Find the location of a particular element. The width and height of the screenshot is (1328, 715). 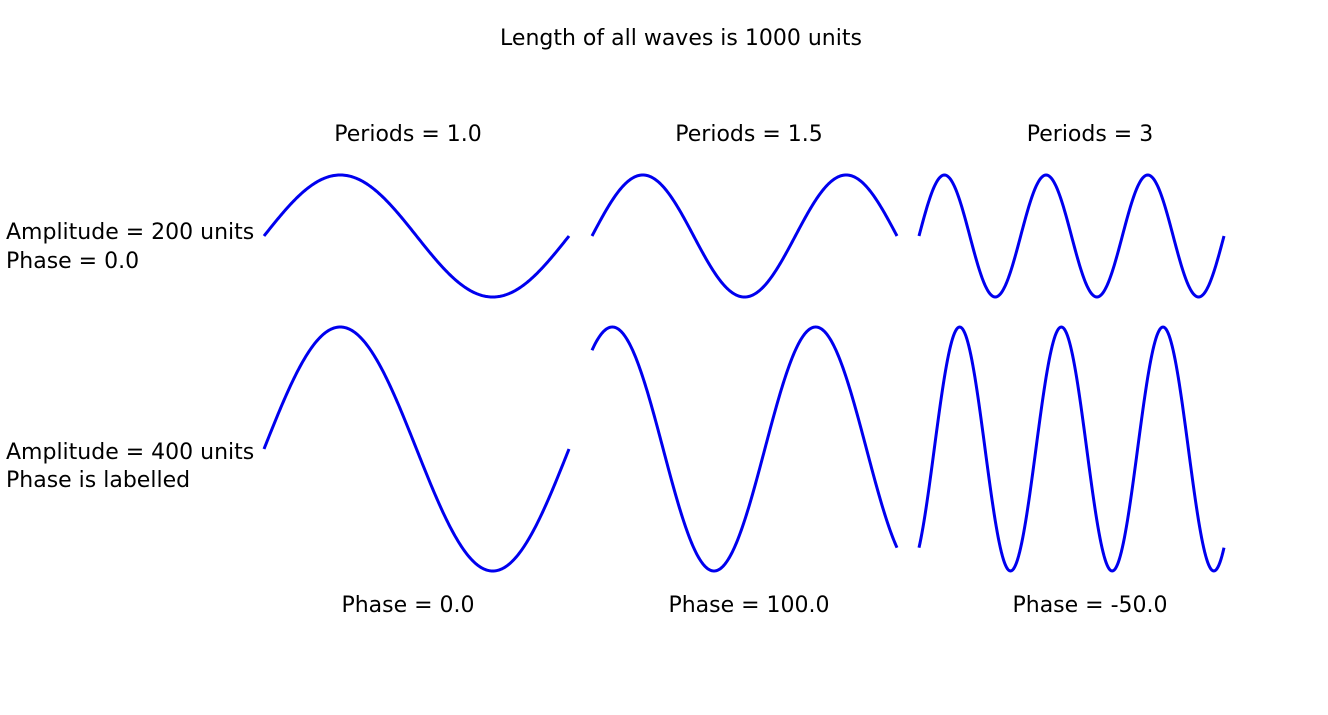

row-label: Phase = 0.0 is located at coordinates (72, 261).